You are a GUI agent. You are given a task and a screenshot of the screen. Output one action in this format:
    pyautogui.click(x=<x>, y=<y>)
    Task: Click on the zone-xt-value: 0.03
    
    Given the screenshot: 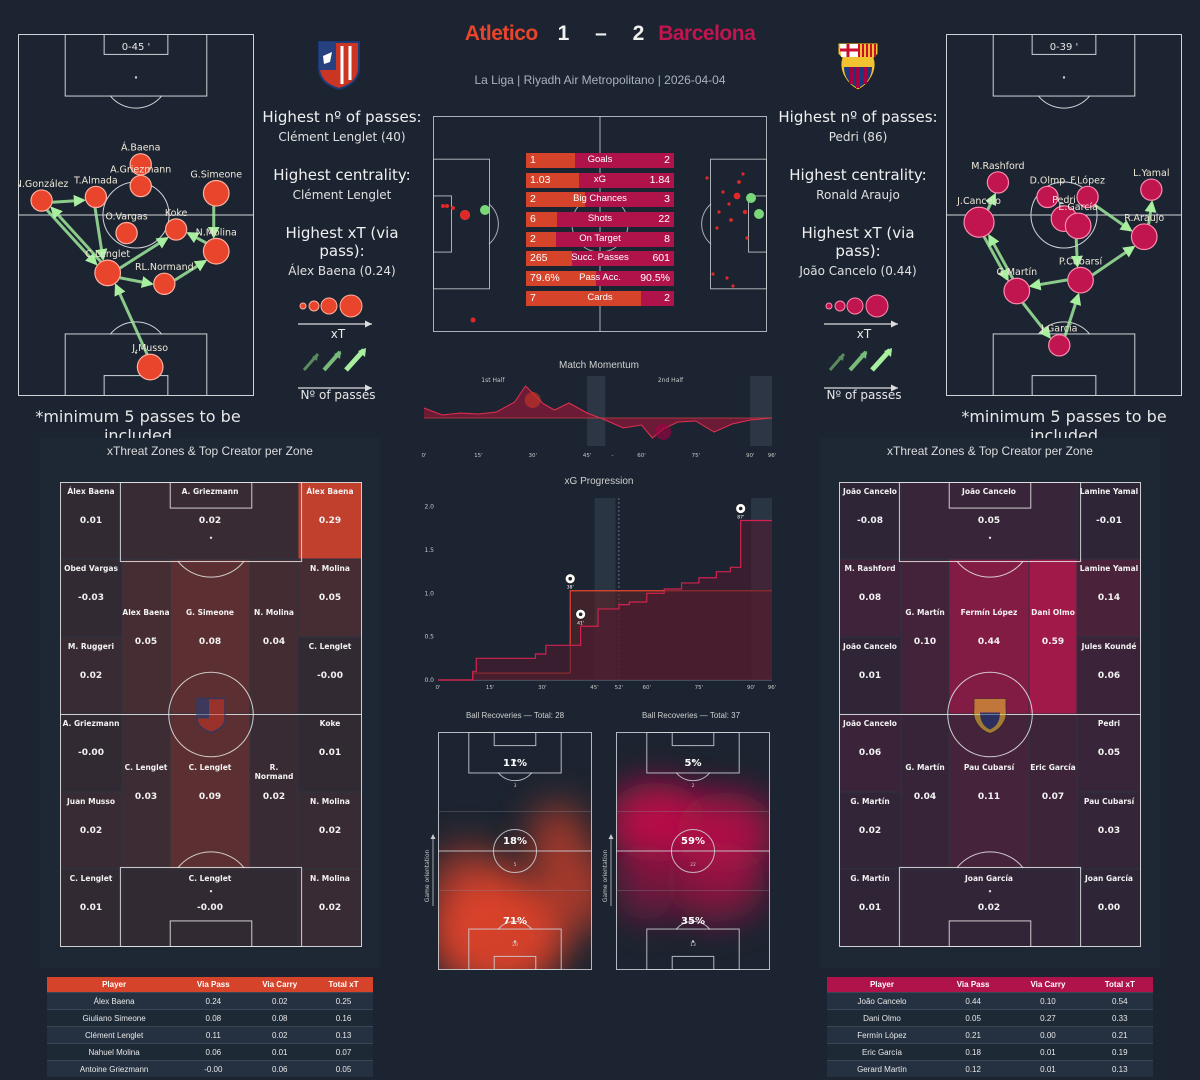 What is the action you would take?
    pyautogui.click(x=146, y=796)
    